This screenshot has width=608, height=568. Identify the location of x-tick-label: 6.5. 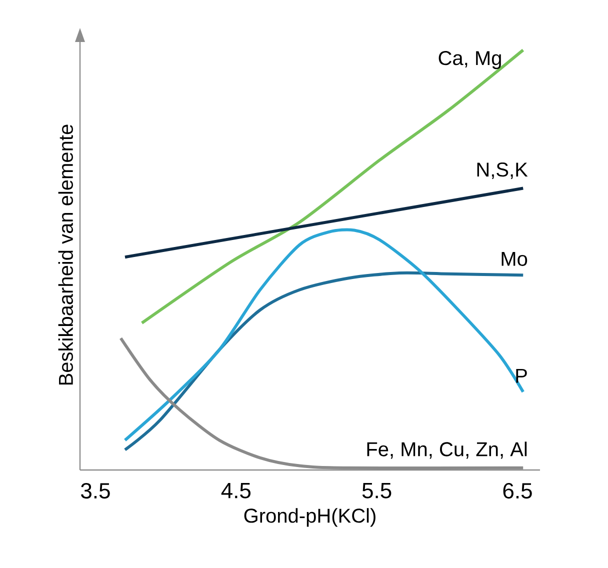
(517, 490).